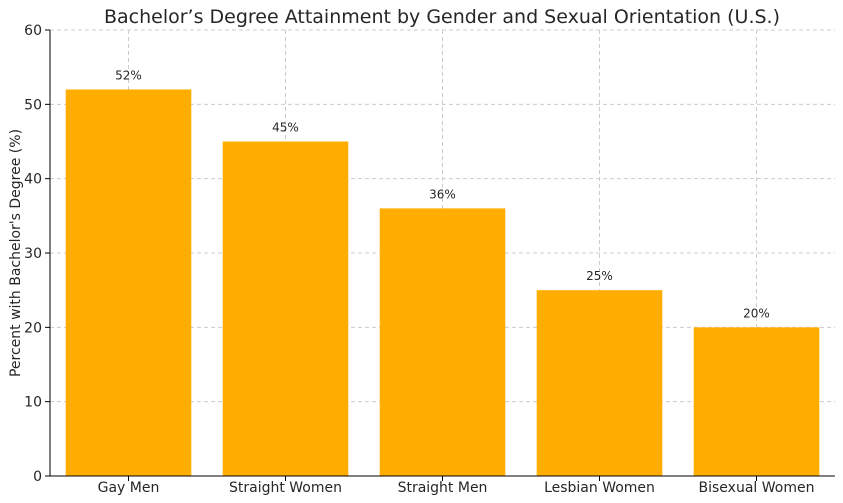  What do you see at coordinates (756, 313) in the screenshot?
I see `bar-data-label: 20%` at bounding box center [756, 313].